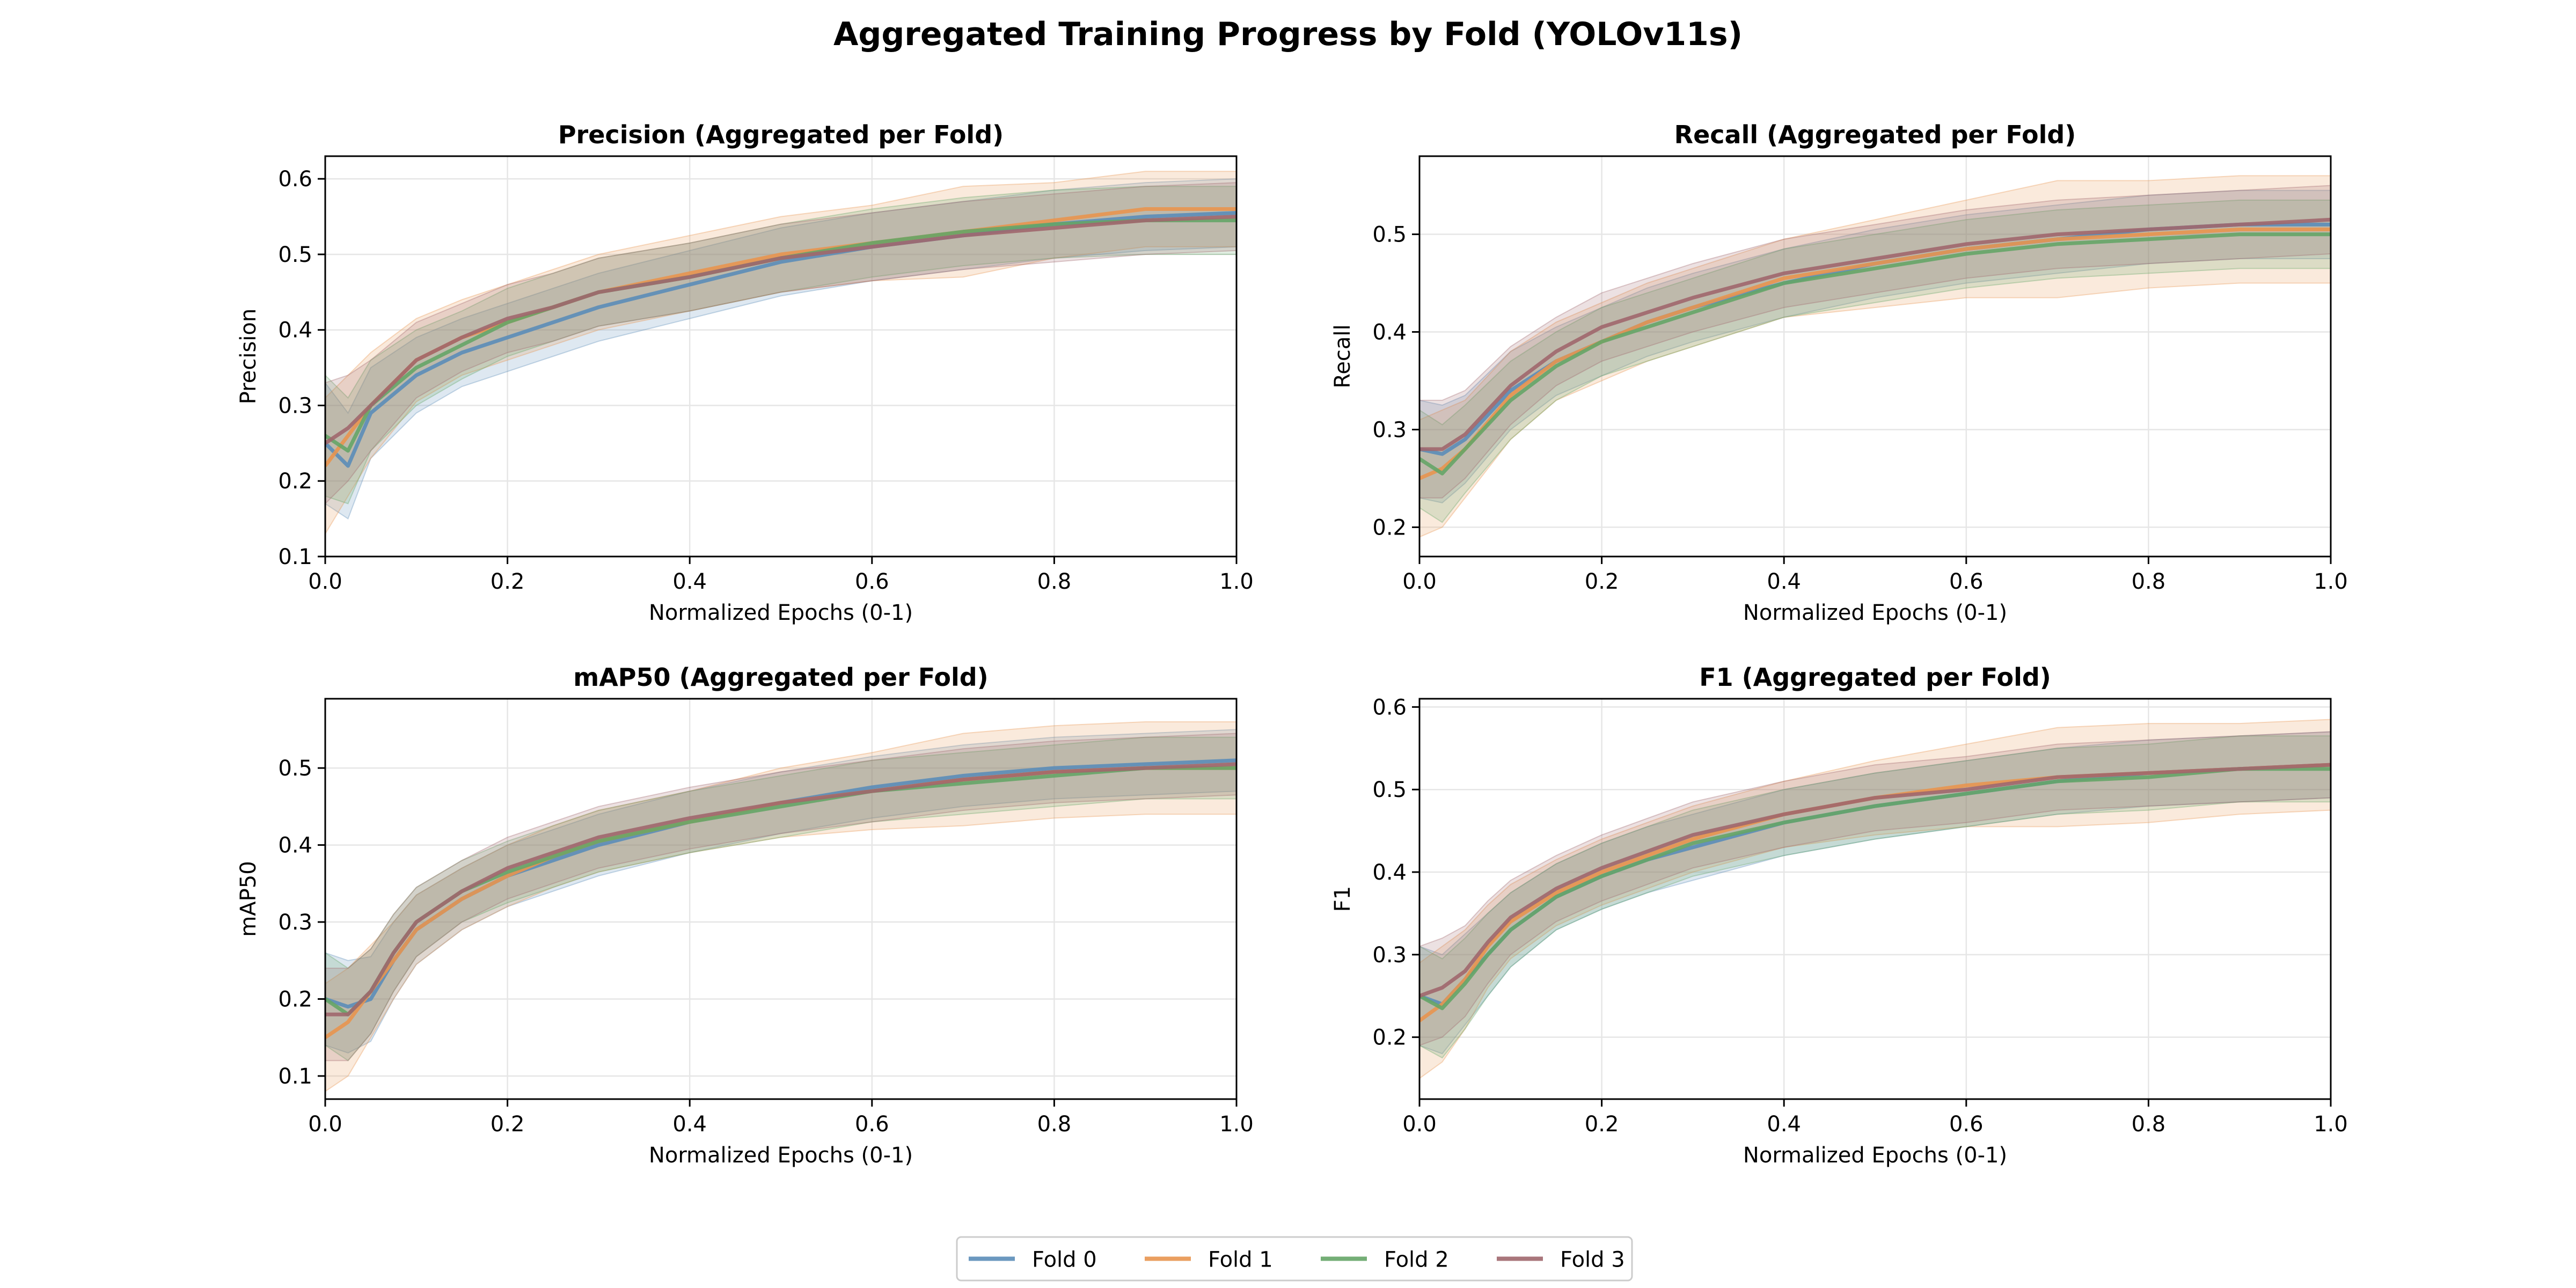  What do you see at coordinates (781, 134) in the screenshot?
I see `subplot-title: Precision (Aggregated per Fold)` at bounding box center [781, 134].